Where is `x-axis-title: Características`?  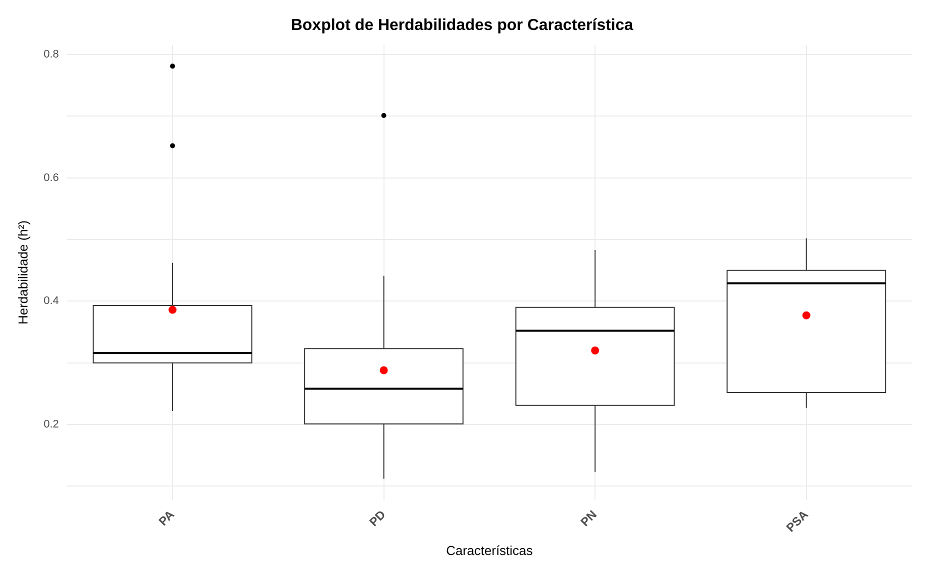
x-axis-title: Características is located at coordinates (490, 550).